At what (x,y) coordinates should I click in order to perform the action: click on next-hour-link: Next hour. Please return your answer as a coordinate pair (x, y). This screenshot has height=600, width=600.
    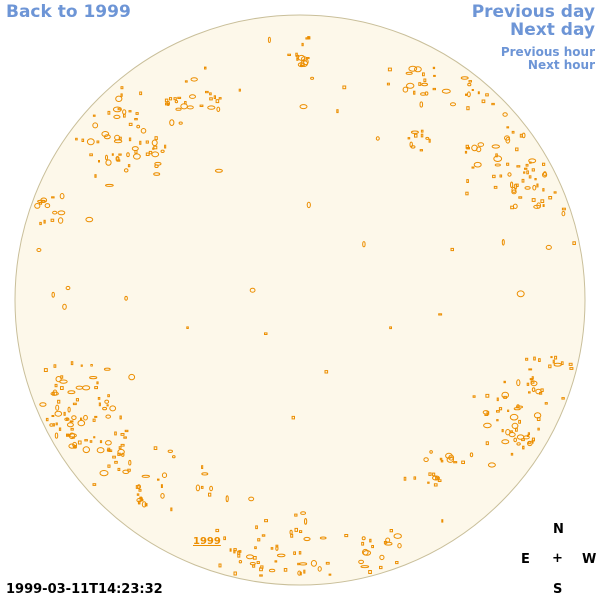
    Looking at the image, I should click on (561, 65).